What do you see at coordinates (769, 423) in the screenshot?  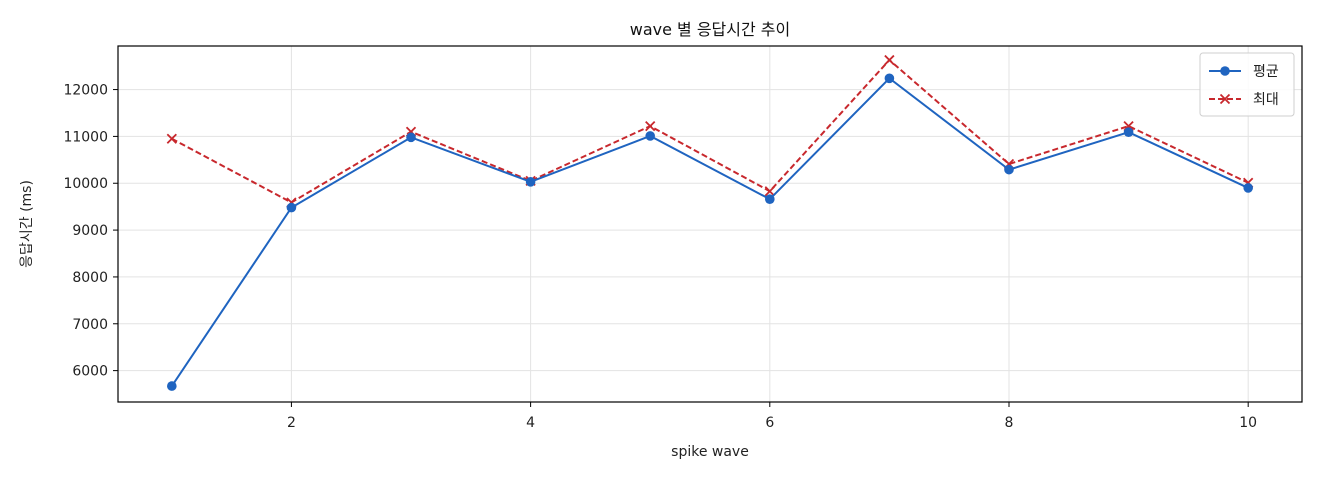 I see `x-tick-label: 6` at bounding box center [769, 423].